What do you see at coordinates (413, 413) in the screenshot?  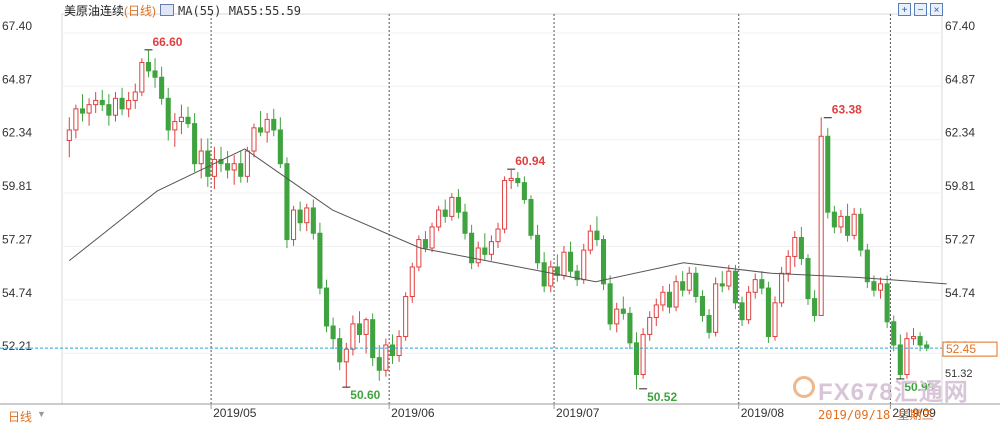 I see `x-tick-label: 2019/06` at bounding box center [413, 413].